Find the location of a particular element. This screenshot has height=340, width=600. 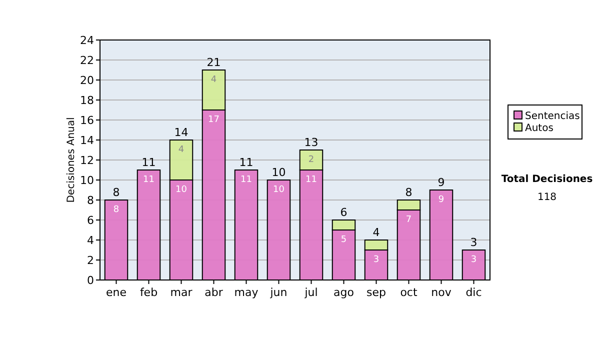

total-label: 14 is located at coordinates (181, 132).